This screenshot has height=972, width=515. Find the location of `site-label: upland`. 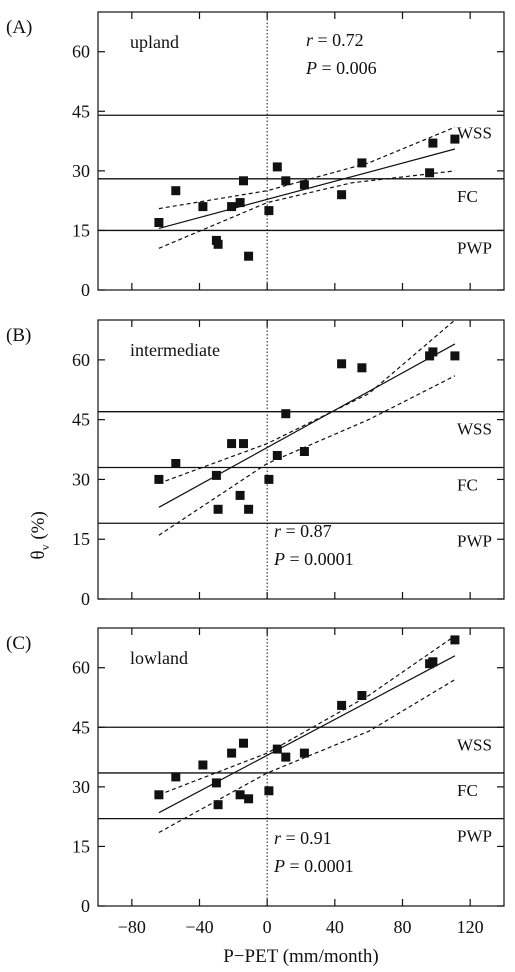

site-label: upland is located at coordinates (154, 42).